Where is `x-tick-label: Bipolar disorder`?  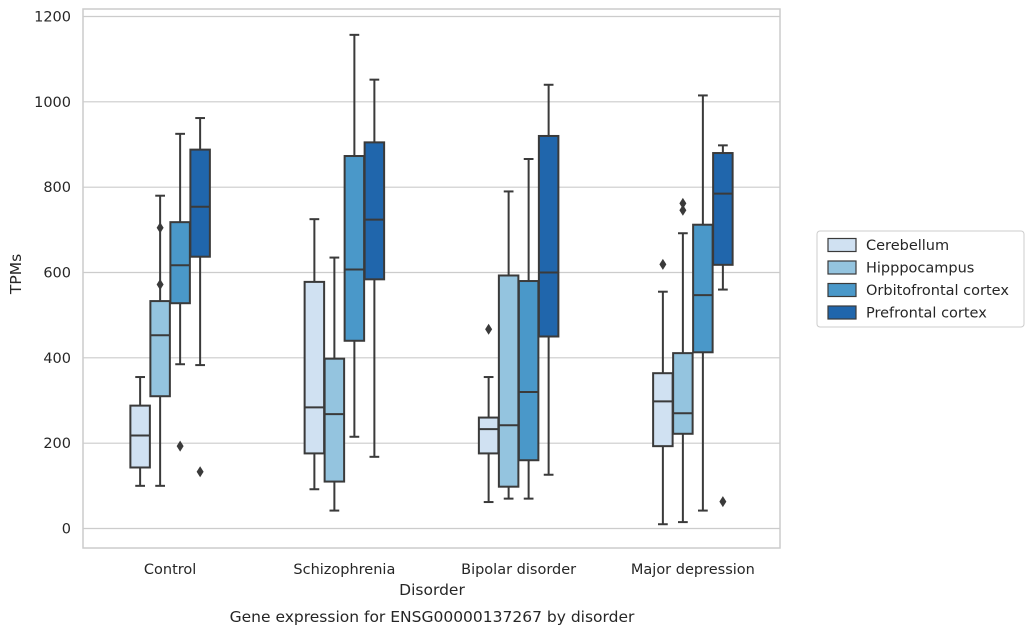
x-tick-label: Bipolar disorder is located at coordinates (518, 570).